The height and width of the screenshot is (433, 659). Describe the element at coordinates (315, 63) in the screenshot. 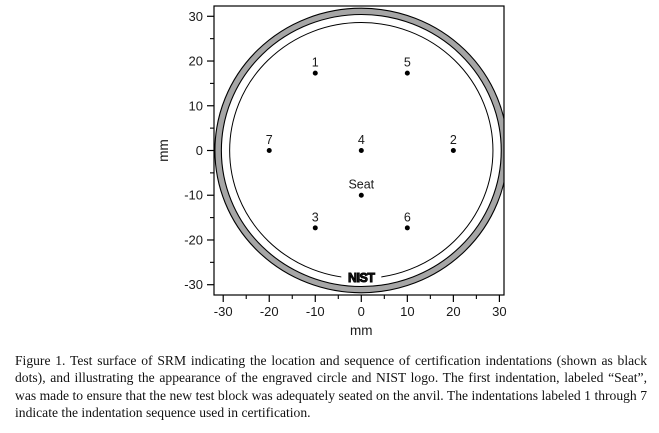

I see `point-label-1: 1` at that location.